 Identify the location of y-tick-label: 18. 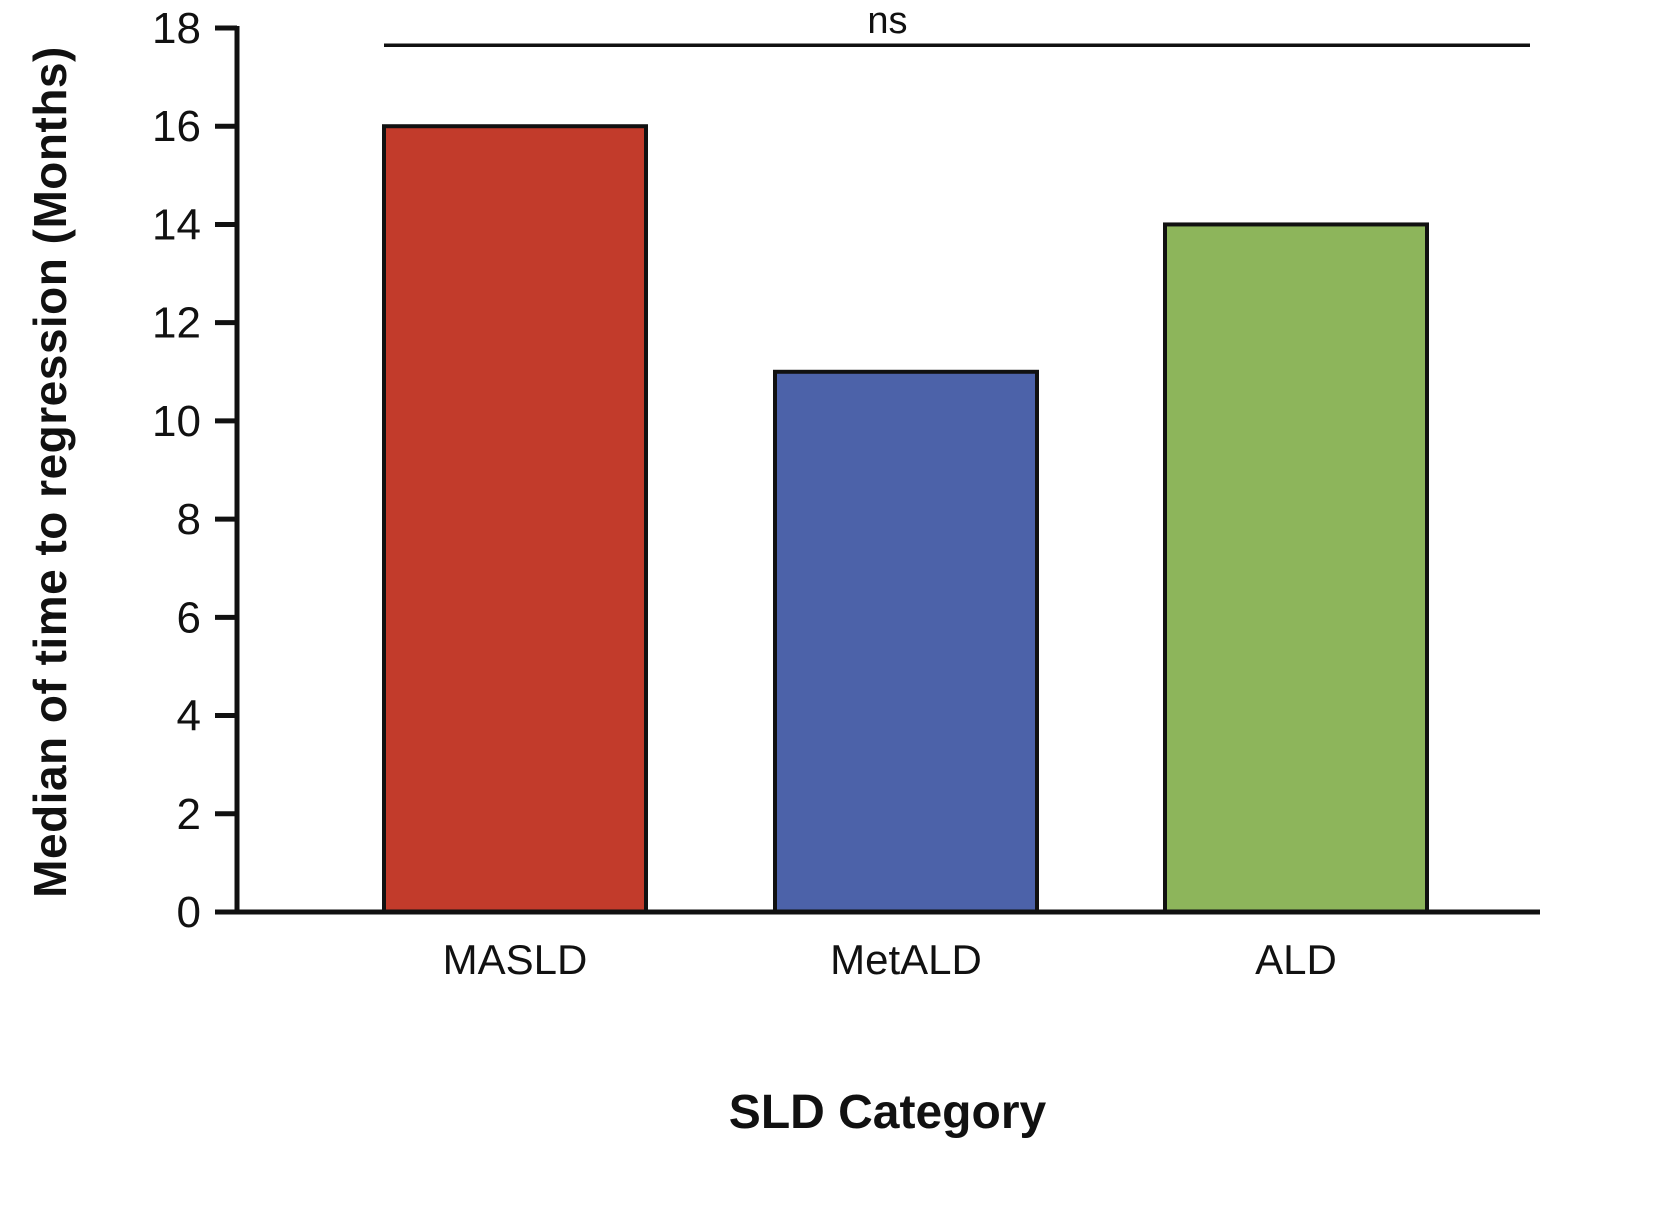
(176, 28).